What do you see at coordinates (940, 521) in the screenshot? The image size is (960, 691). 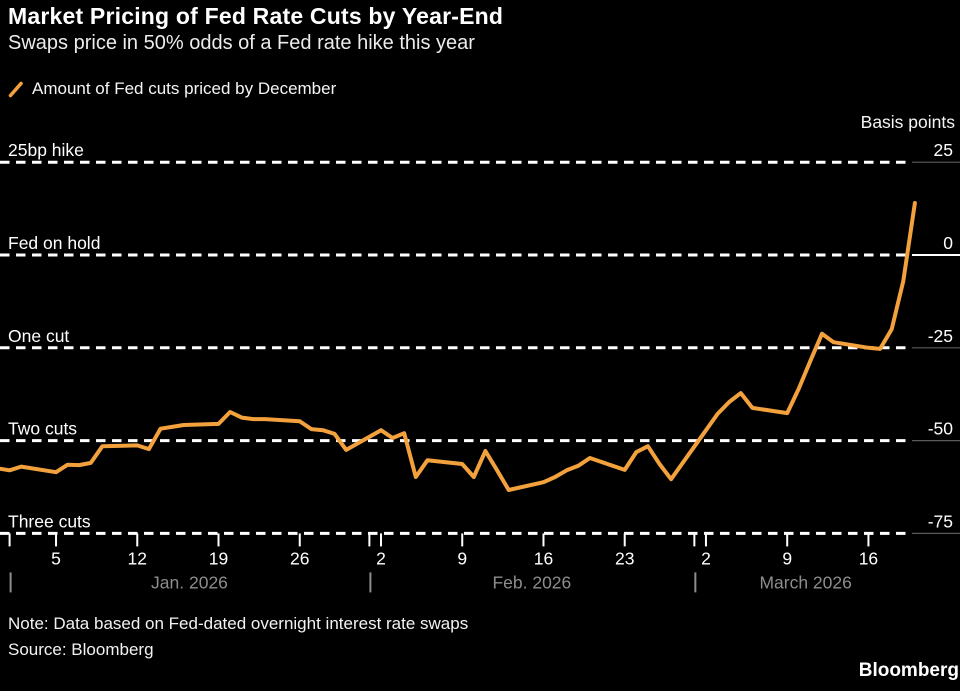 I see `y-tick-label: -75` at bounding box center [940, 521].